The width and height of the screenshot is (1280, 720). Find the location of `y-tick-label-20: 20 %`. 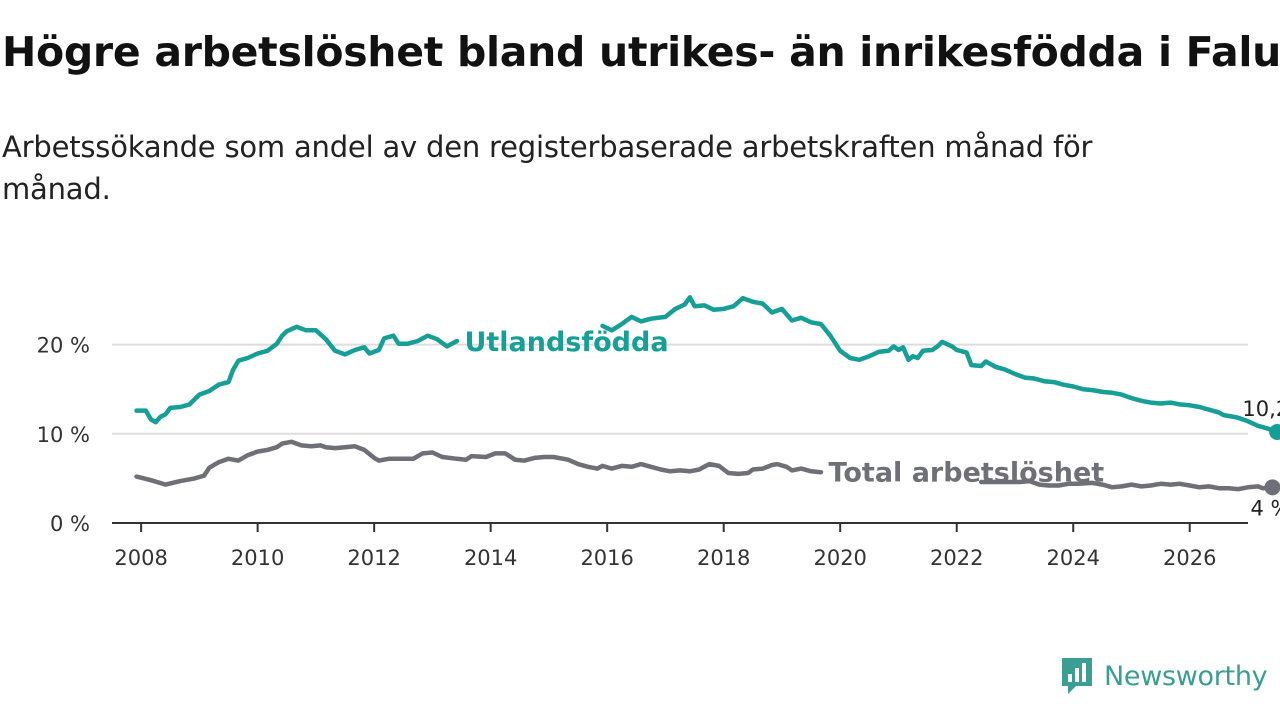

y-tick-label-20: 20 % is located at coordinates (63, 346).